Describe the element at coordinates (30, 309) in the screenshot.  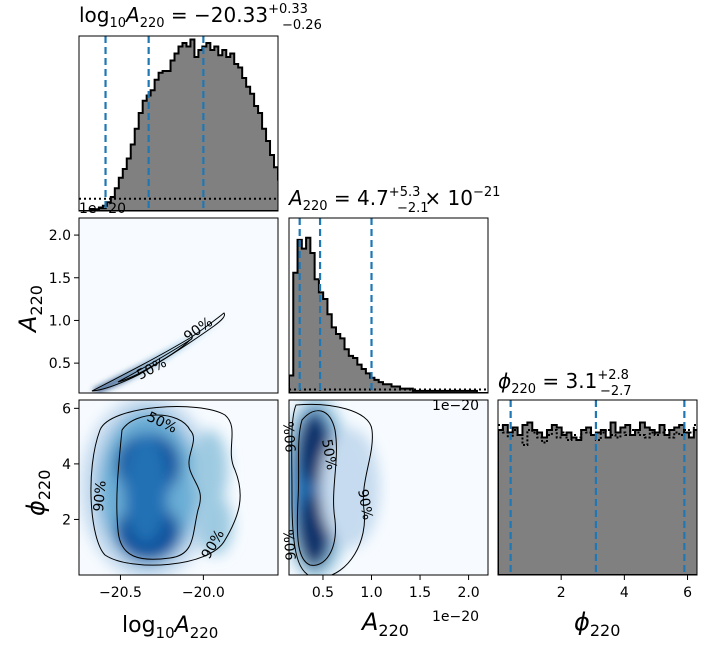
I see `ylabel-a220: A220` at that location.